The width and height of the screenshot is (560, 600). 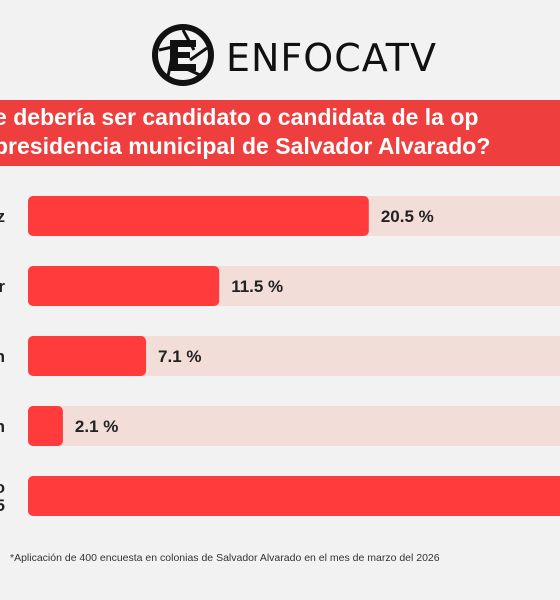 What do you see at coordinates (411, 58) in the screenshot?
I see `brand-name-suffix: TV` at bounding box center [411, 58].